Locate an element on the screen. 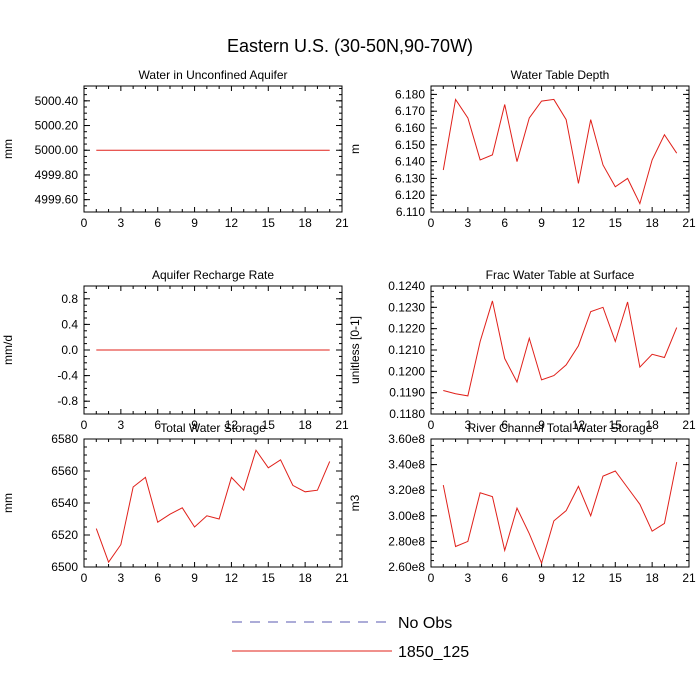  panel-title: Total Water Storage is located at coordinates (213, 428).